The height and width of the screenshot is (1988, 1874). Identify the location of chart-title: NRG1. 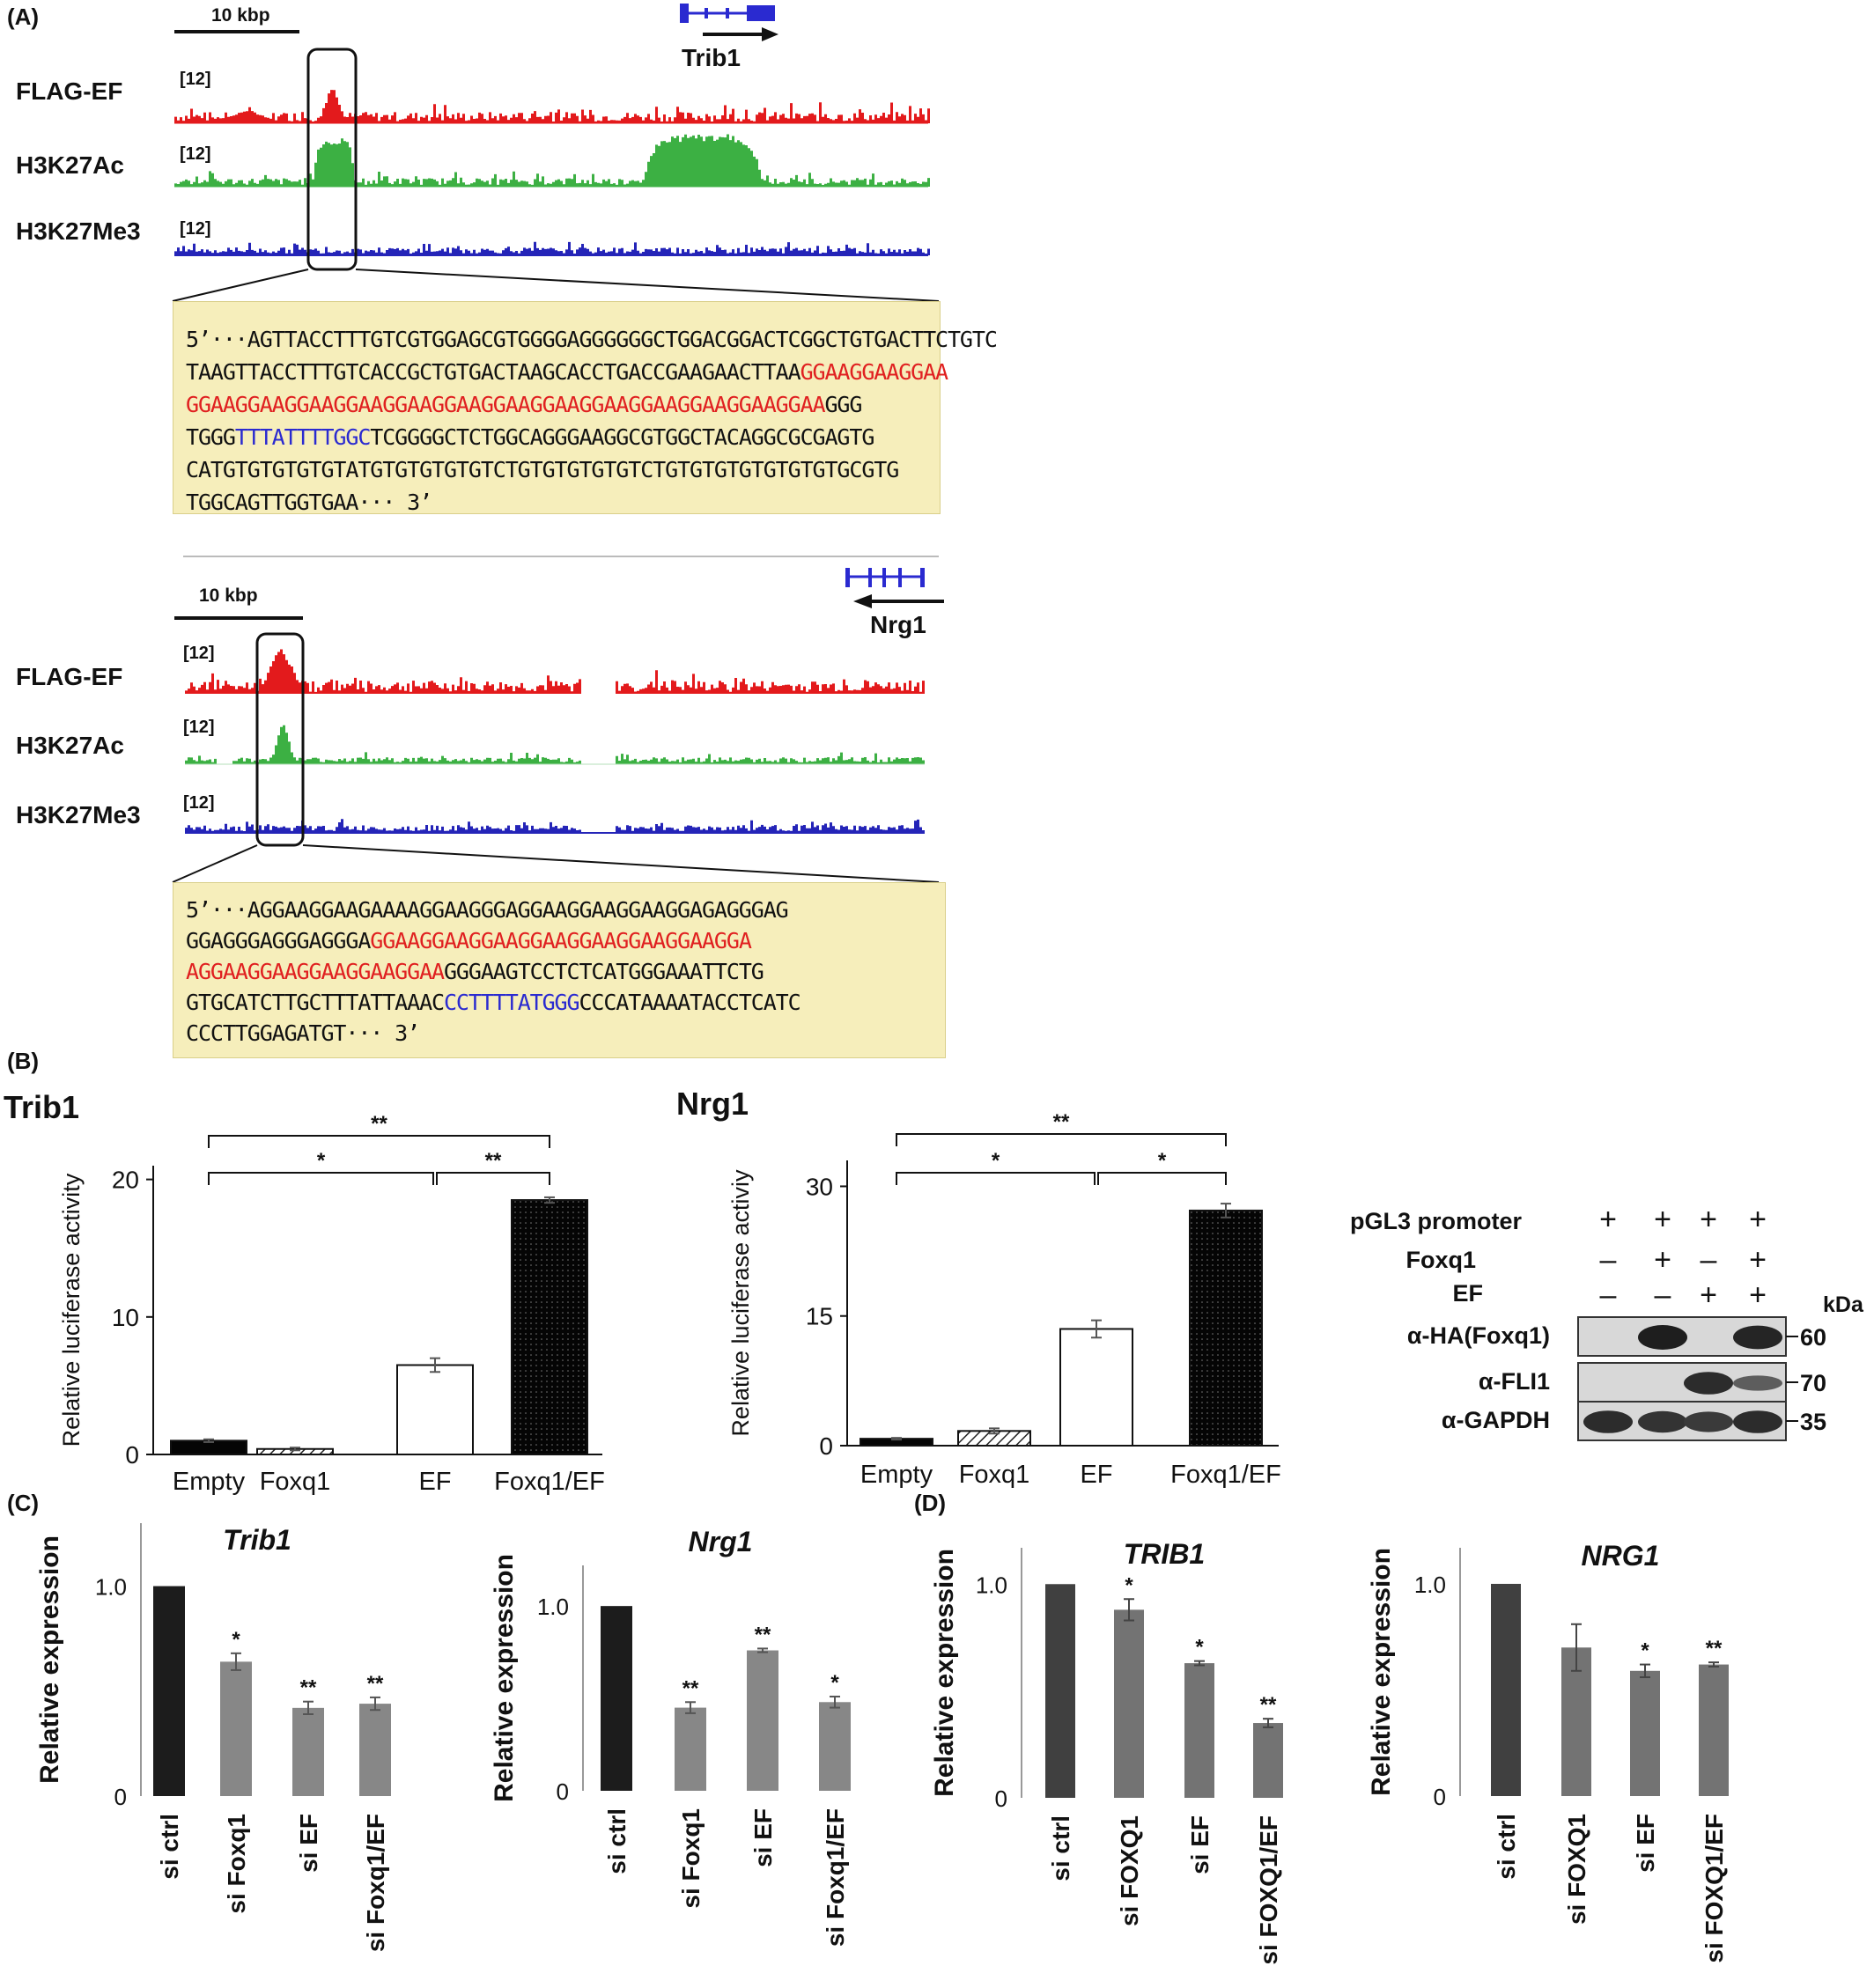
(1621, 1556).